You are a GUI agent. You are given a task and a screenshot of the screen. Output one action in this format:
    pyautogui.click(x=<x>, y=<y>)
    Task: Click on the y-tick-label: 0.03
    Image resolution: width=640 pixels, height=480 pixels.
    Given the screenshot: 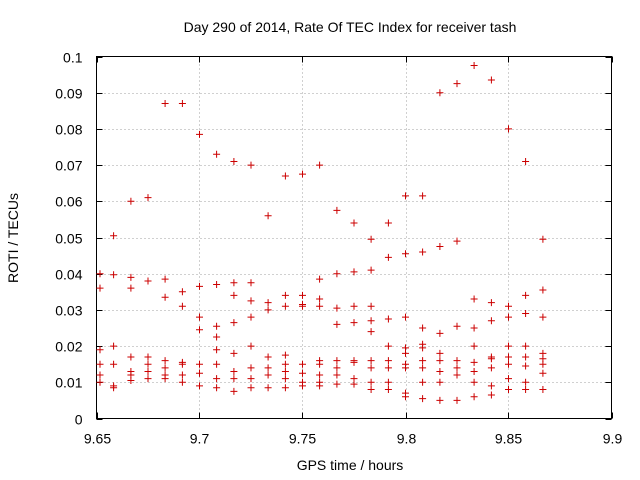 What is the action you would take?
    pyautogui.click(x=68, y=311)
    